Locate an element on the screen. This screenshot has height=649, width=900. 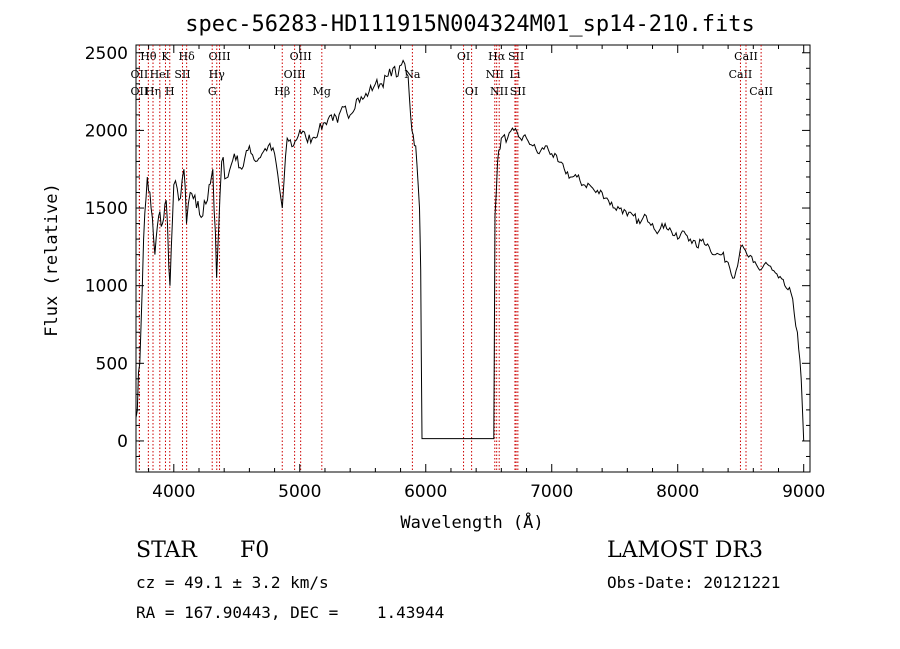
line-marker-label: H is located at coordinates (170, 91).